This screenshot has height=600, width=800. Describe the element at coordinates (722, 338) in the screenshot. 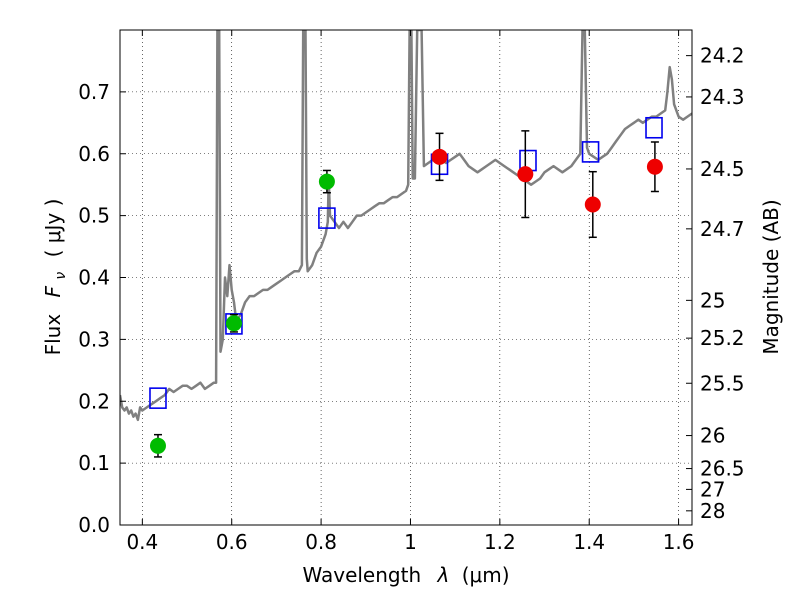

I see `magnitude-tick-label: 25.2` at that location.